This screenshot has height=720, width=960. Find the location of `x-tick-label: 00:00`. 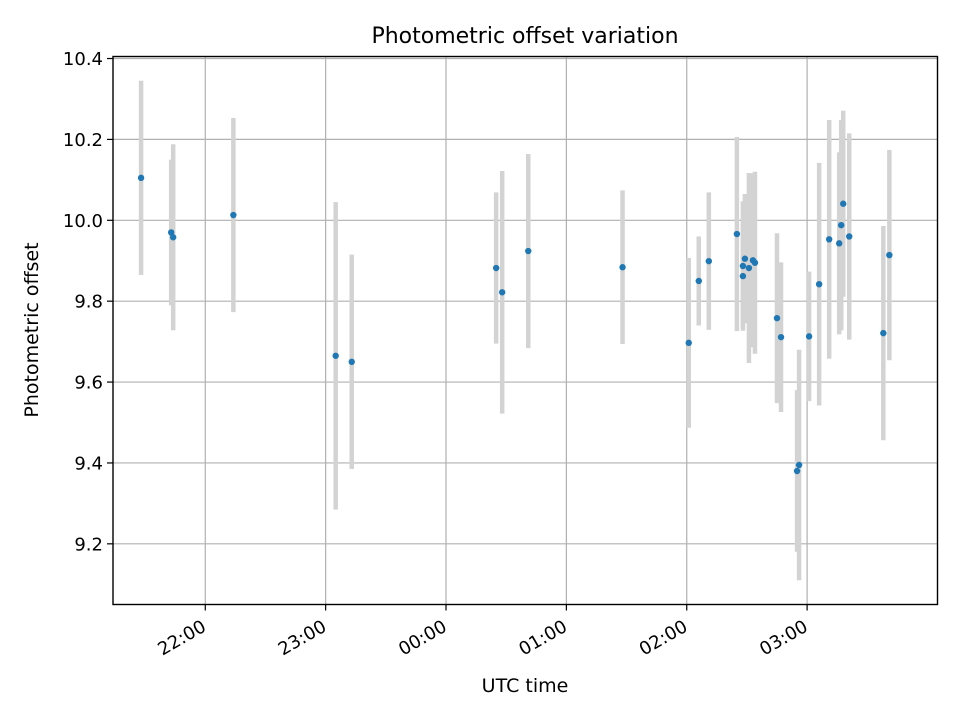

x-tick-label: 00:00 is located at coordinates (422, 638).